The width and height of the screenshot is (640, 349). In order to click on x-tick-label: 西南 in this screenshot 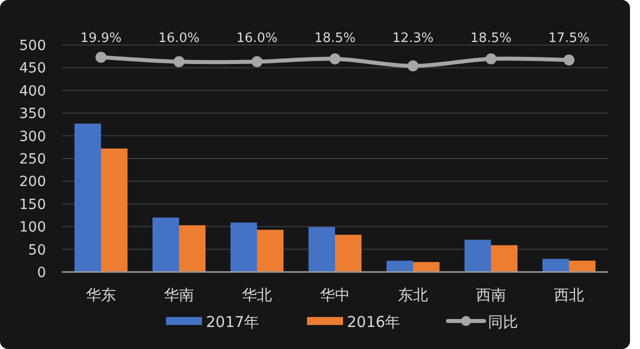, I will do `click(491, 295)`.